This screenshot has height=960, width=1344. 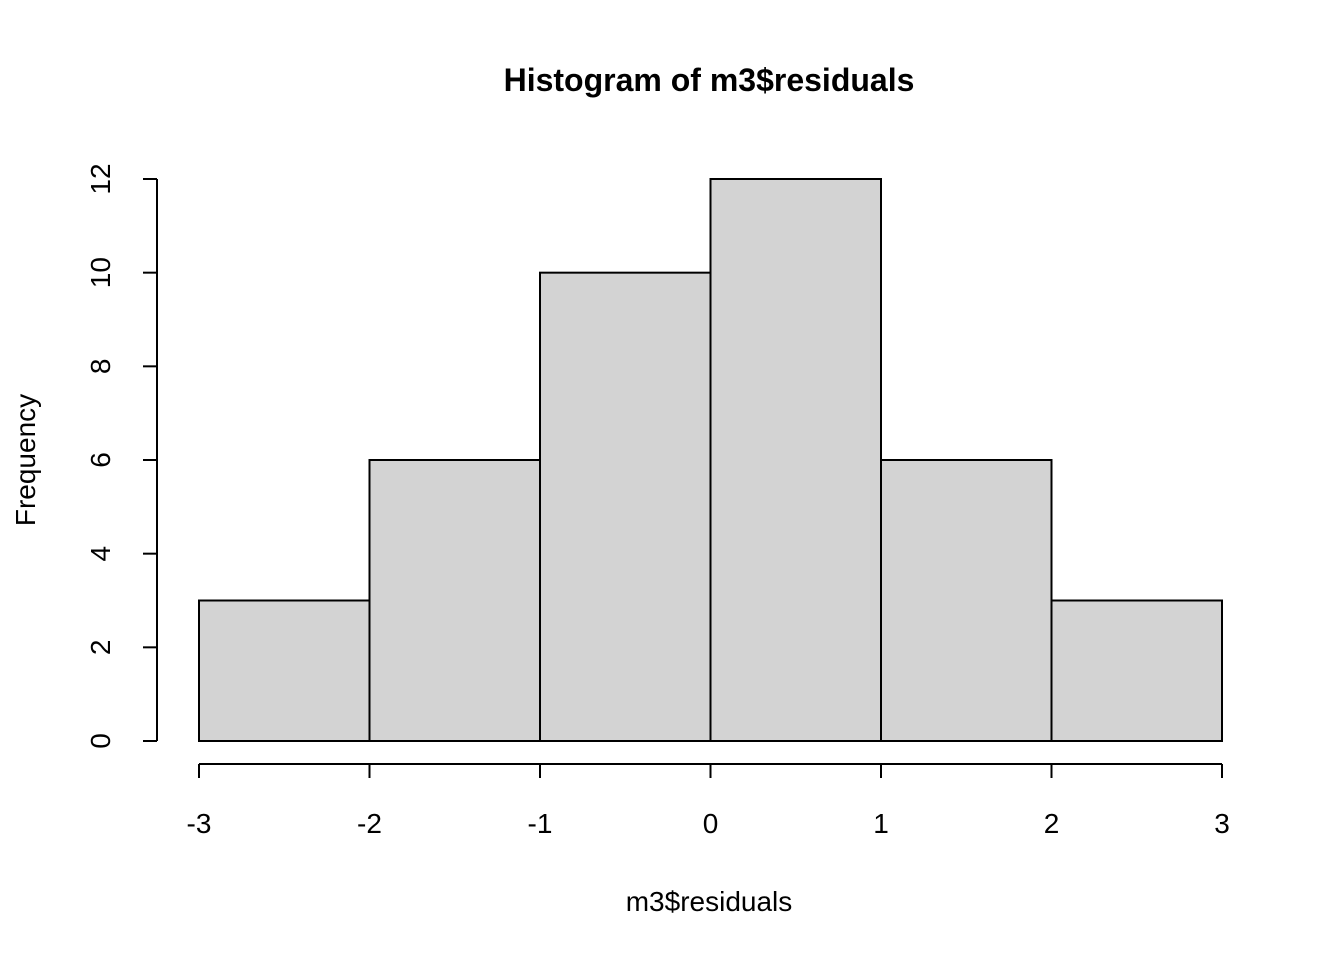 What do you see at coordinates (121, 456) in the screenshot?
I see `y-axis: 0 2 4 6 8 10 12` at bounding box center [121, 456].